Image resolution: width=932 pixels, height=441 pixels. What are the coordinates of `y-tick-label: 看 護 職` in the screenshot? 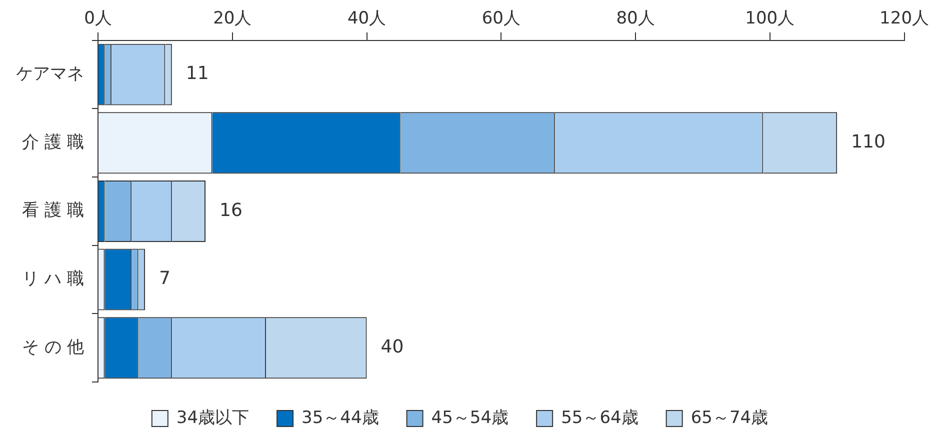 It's located at (53, 210).